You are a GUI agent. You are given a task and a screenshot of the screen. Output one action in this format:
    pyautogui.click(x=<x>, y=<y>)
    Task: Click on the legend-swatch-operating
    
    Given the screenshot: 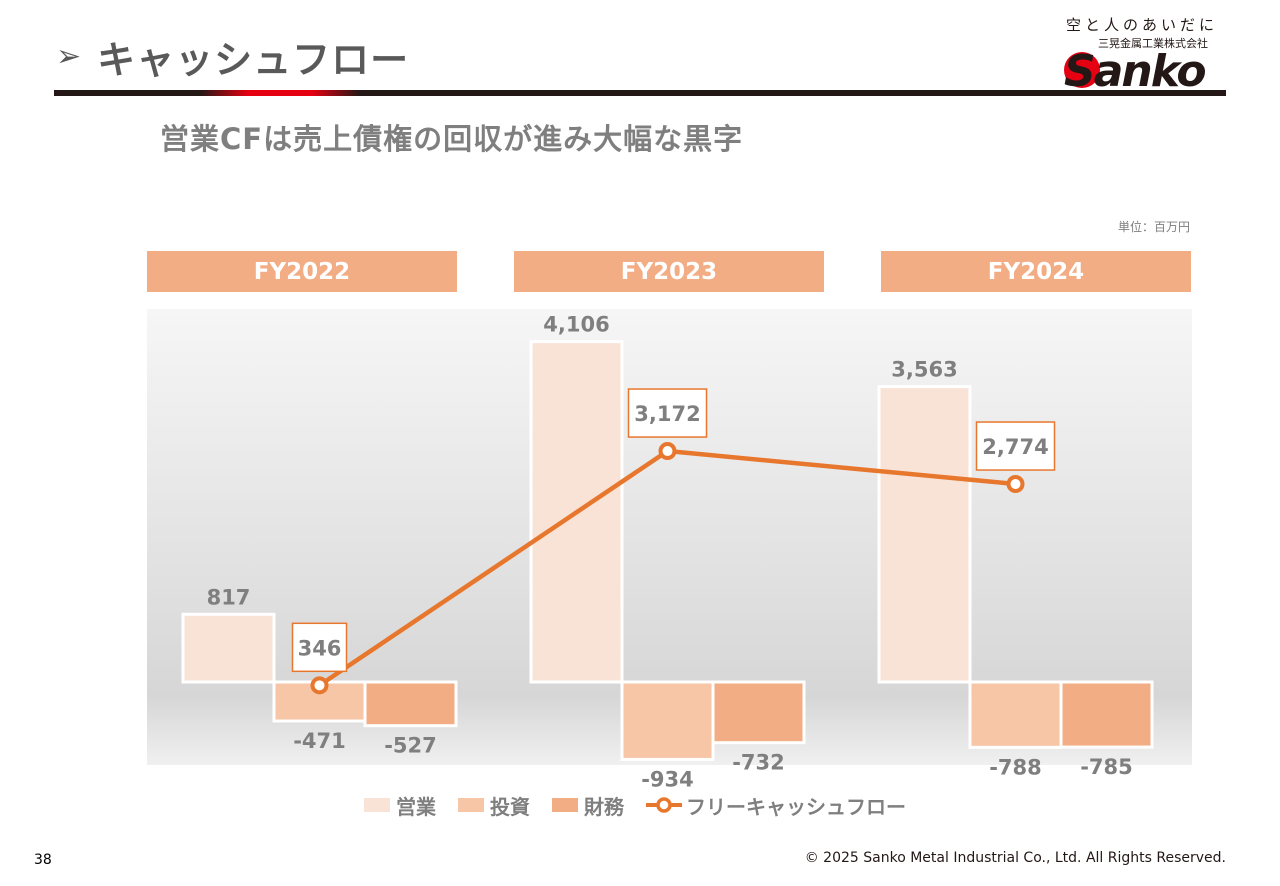 What is the action you would take?
    pyautogui.click(x=377, y=805)
    